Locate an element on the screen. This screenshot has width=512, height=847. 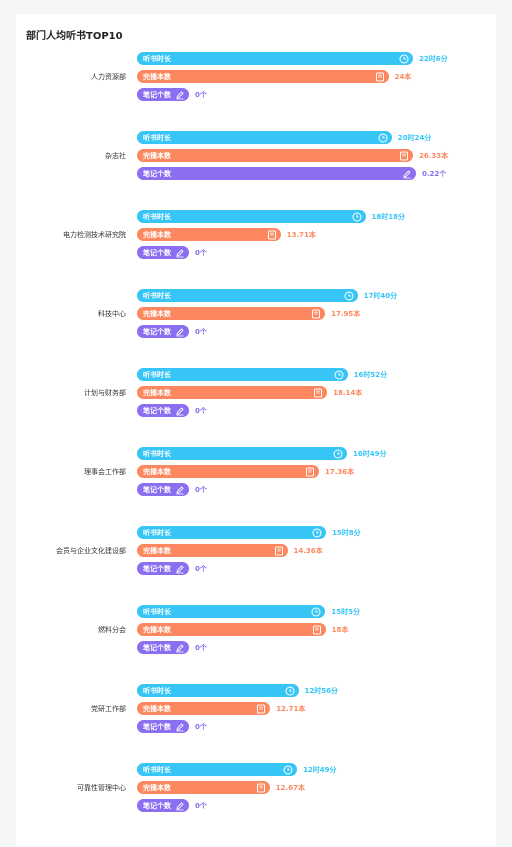
listen-value-label: 22时6分 is located at coordinates (433, 59).